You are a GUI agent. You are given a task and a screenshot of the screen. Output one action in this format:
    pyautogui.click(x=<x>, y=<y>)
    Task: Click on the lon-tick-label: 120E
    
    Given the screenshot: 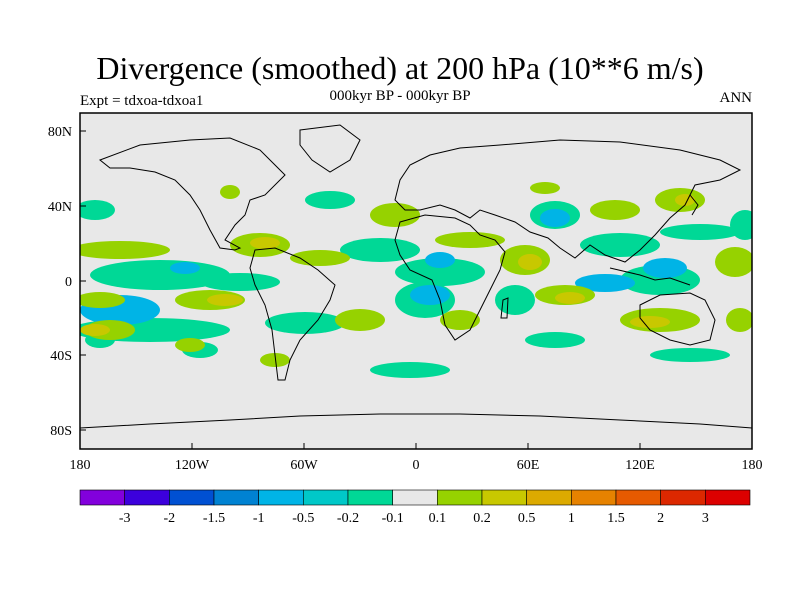 What is the action you would take?
    pyautogui.click(x=640, y=465)
    